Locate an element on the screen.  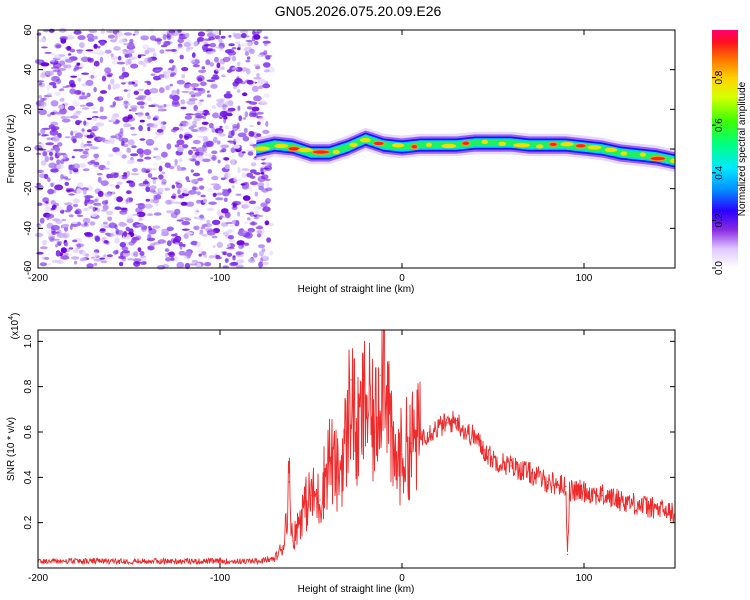
y-tick-label: 0 is located at coordinates (28, 149).